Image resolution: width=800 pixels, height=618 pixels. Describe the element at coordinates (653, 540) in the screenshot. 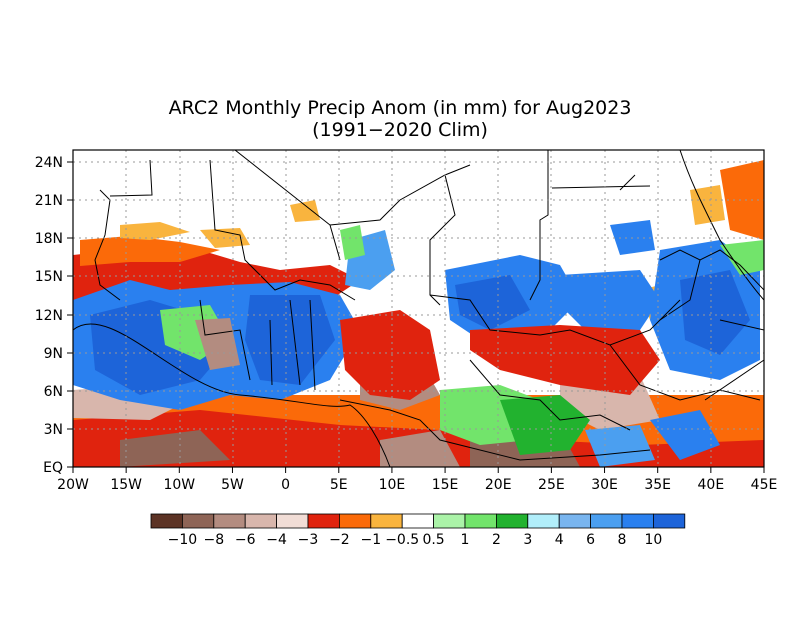

I see `legend-label: 10` at that location.